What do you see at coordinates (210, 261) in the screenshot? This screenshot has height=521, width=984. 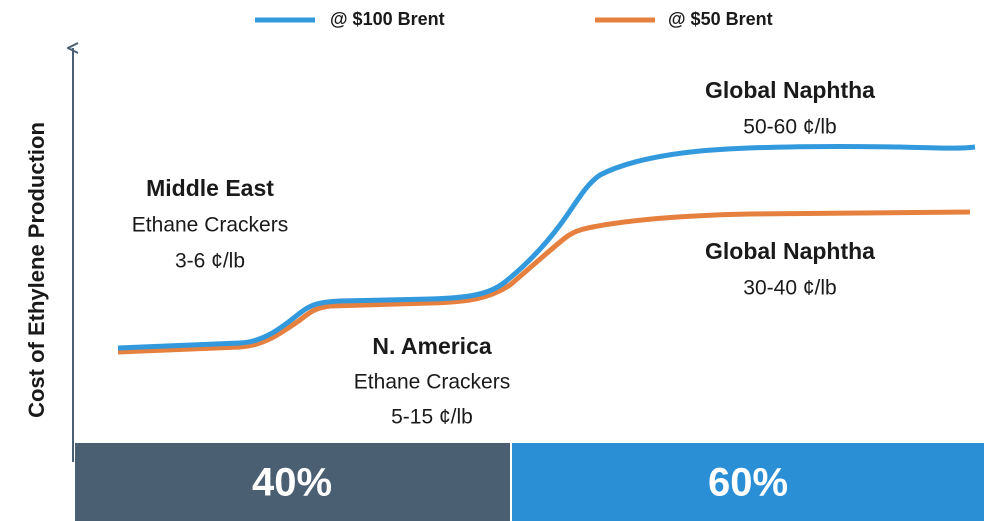 I see `annotation-line: 3-6 ¢/lb` at bounding box center [210, 261].